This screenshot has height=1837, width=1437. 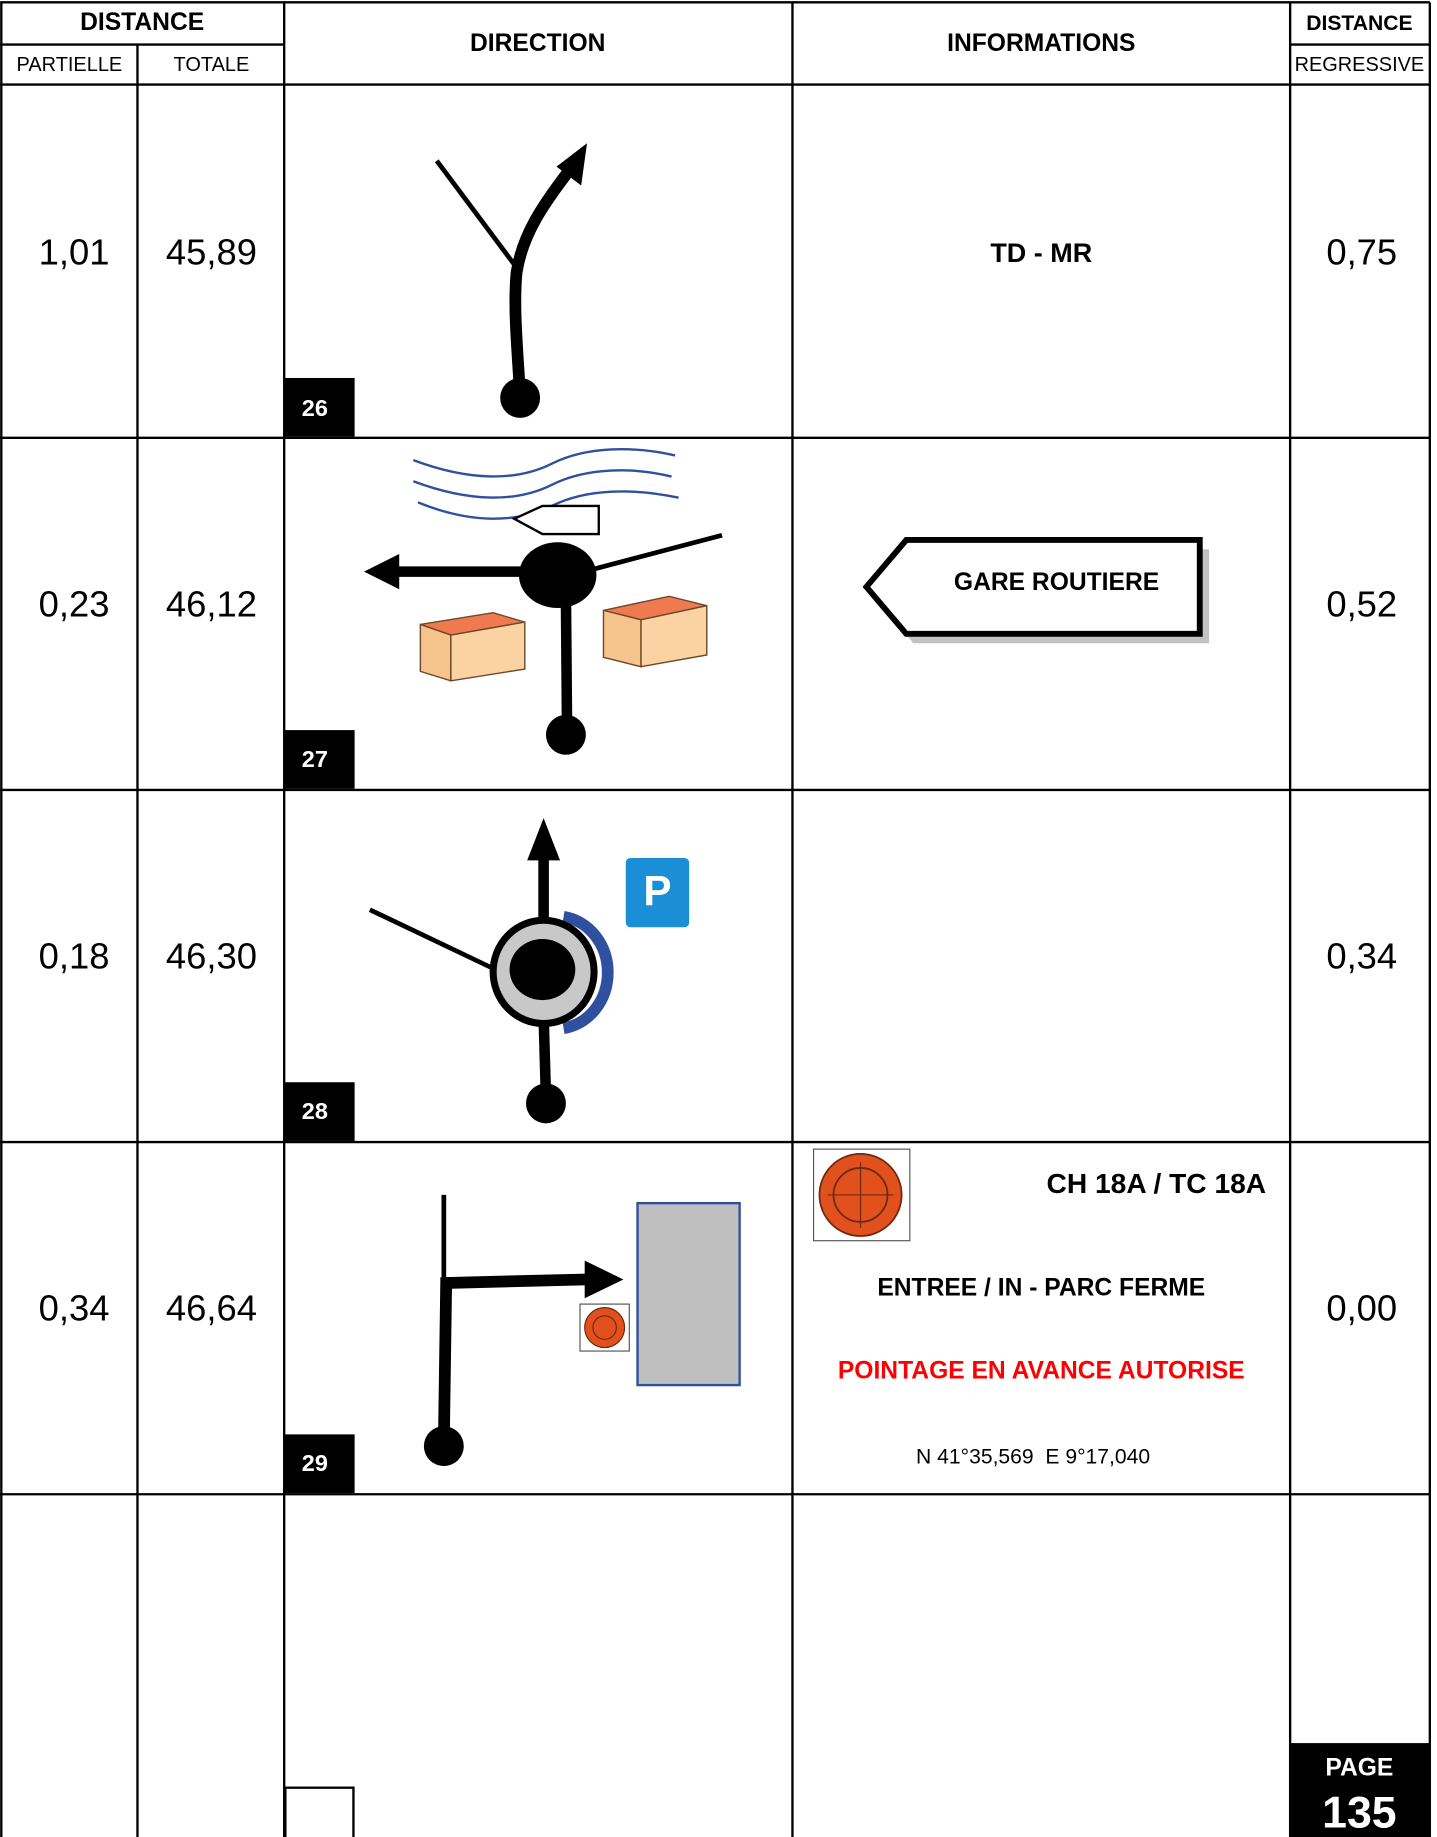 What do you see at coordinates (74, 956) in the screenshot?
I see `partial-distance: 0,18` at bounding box center [74, 956].